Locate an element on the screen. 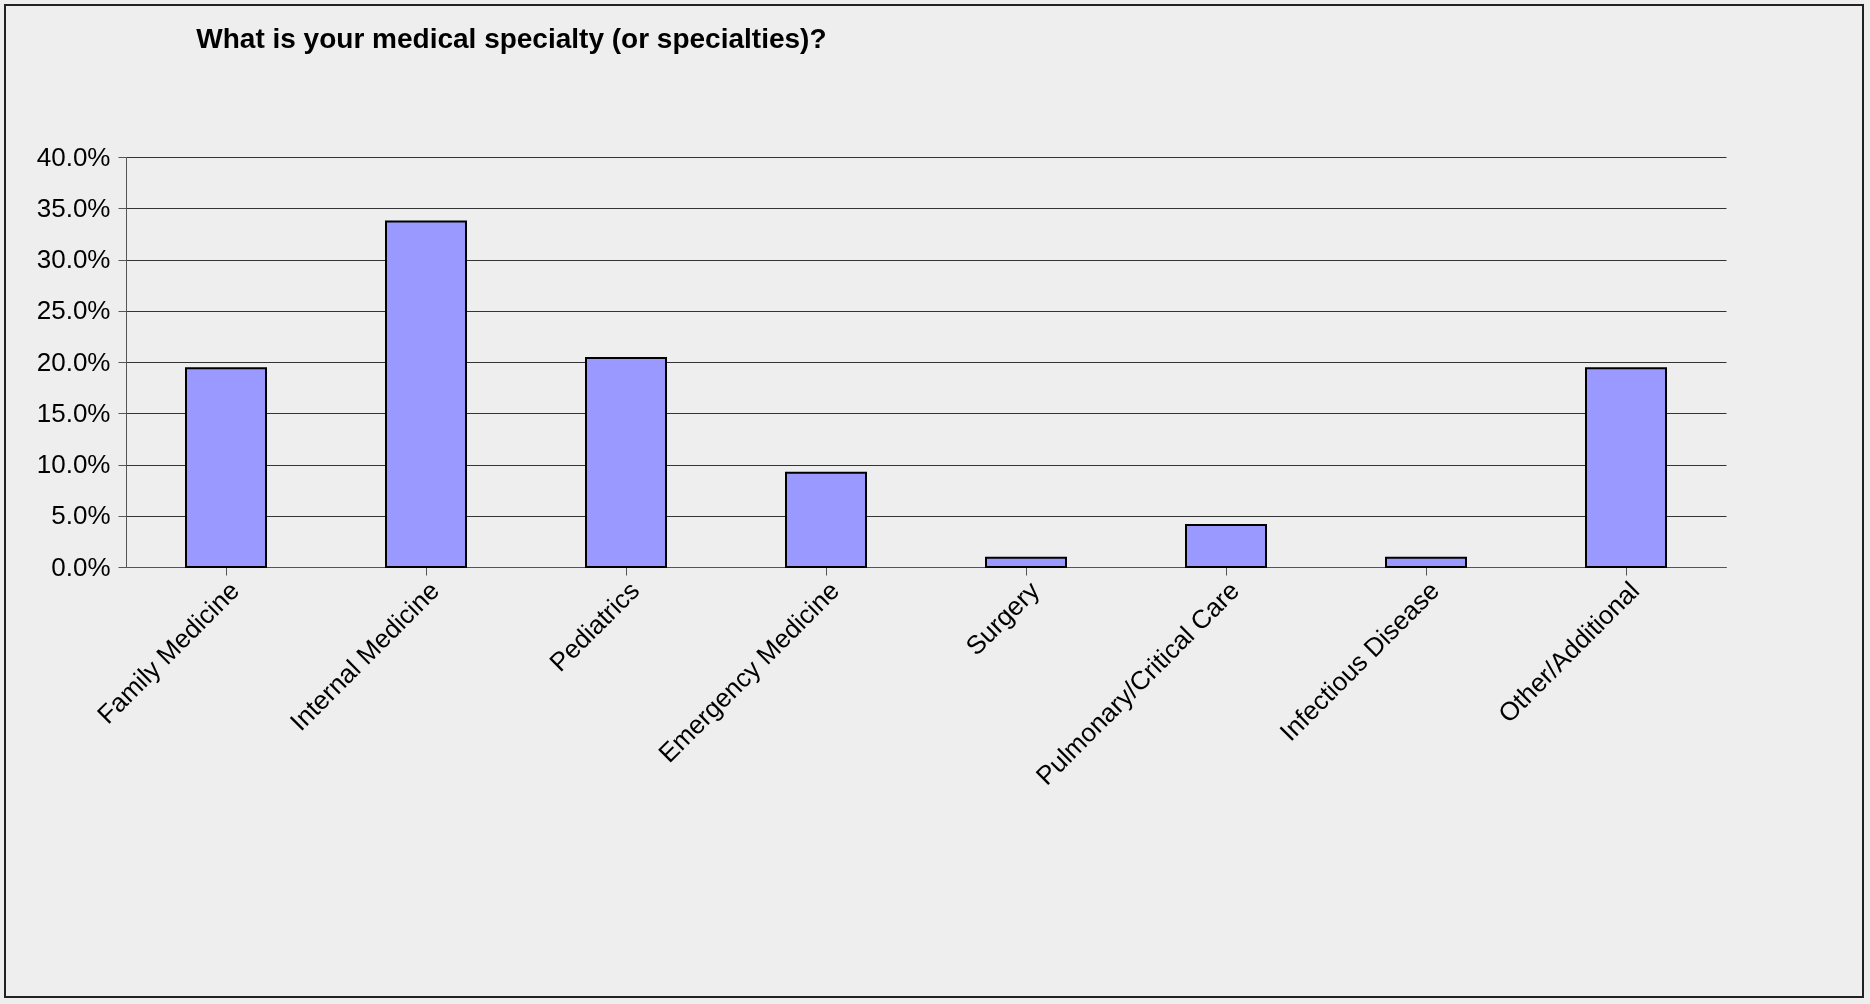  chart-title: What is your medical specialty (or specialties)? is located at coordinates (511, 38).